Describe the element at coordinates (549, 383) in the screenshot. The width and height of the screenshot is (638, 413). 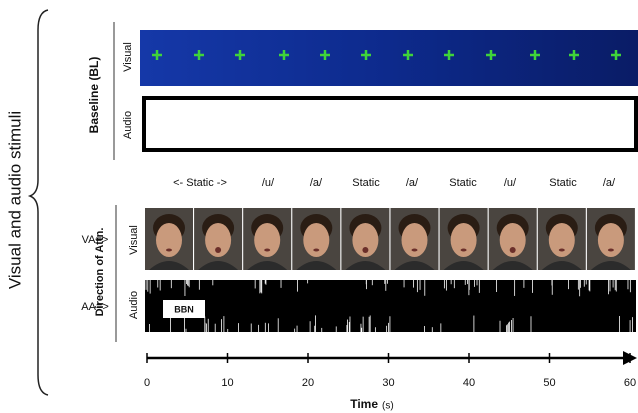
I see `tick-label: 50` at that location.